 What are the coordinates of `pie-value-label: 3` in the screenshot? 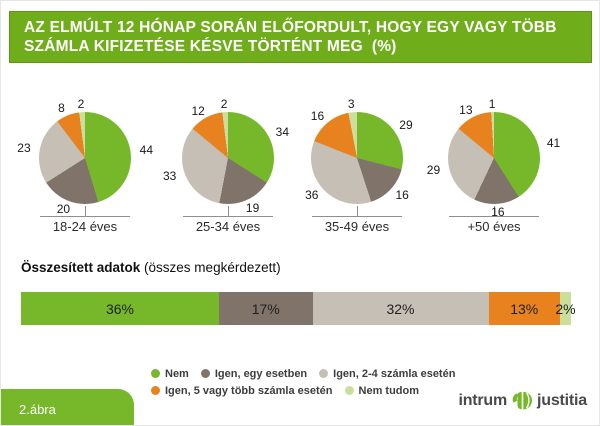 It's located at (351, 104).